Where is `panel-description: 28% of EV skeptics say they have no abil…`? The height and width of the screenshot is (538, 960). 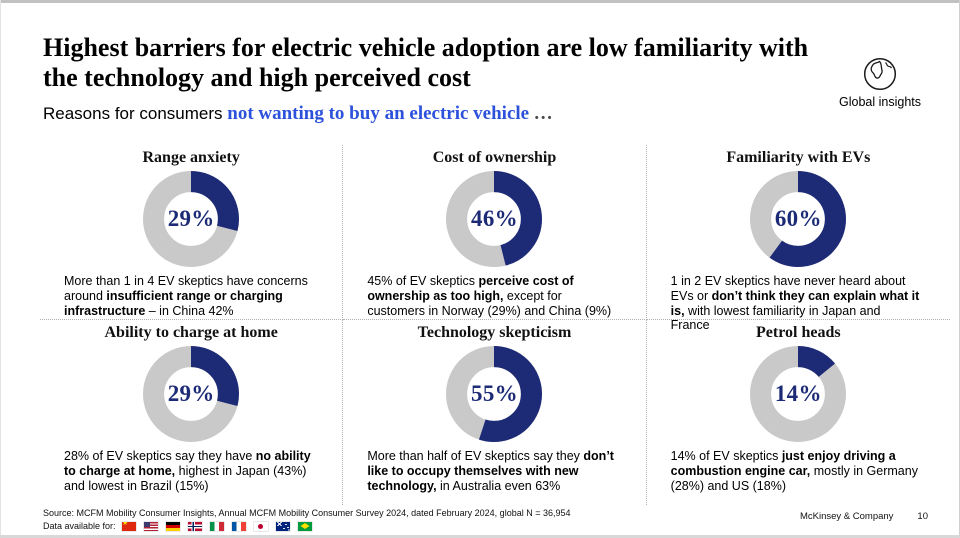 panel-description: 28% of EV skeptics say they have no abil… is located at coordinates (187, 471).